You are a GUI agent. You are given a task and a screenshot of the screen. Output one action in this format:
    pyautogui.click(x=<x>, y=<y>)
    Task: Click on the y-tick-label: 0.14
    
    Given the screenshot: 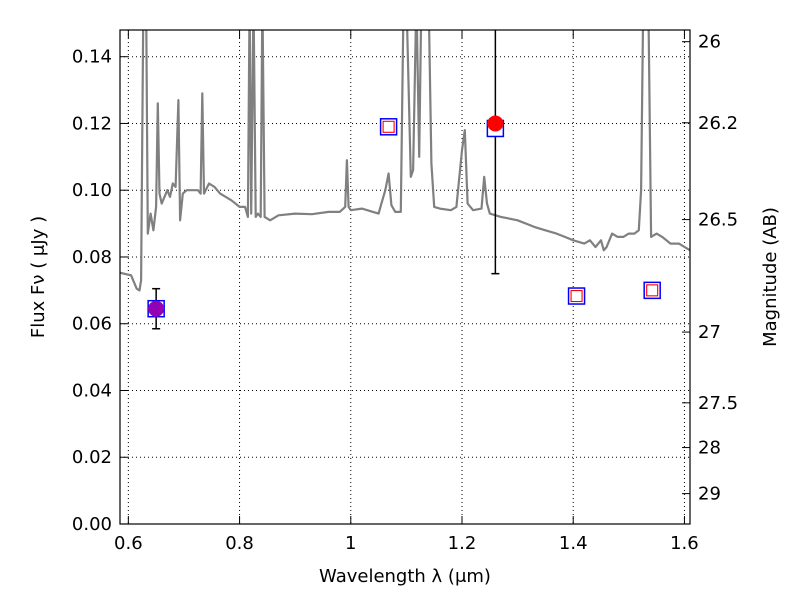 What is the action you would take?
    pyautogui.click(x=92, y=57)
    